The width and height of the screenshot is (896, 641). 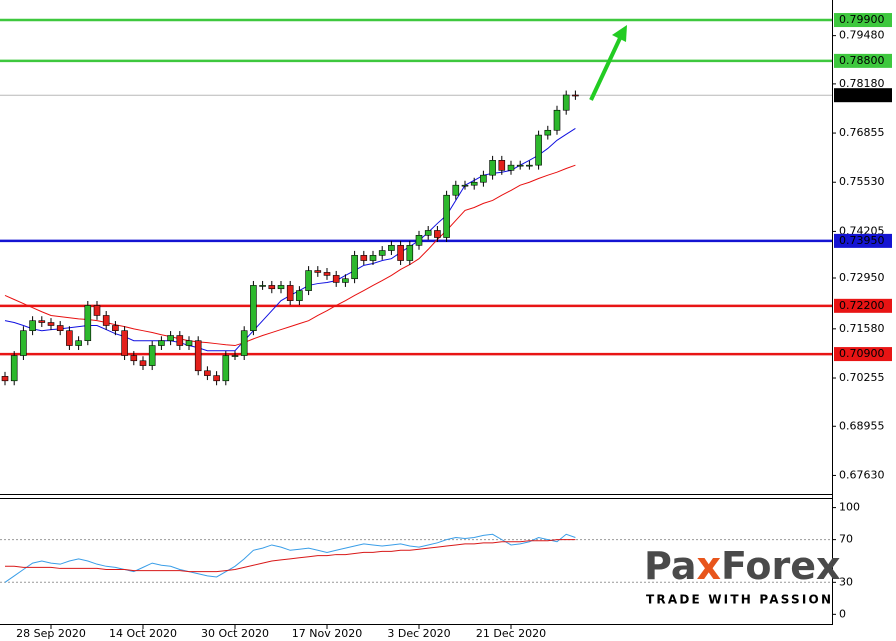 I want to click on level-label: 0.72200, so click(x=862, y=305).